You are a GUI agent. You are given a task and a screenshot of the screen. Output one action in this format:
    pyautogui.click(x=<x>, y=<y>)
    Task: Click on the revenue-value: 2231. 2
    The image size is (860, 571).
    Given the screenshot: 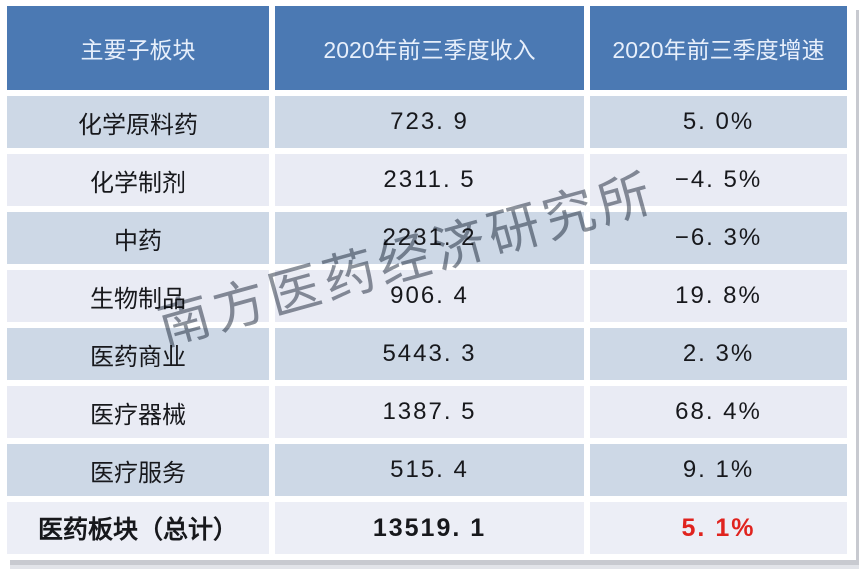 What is the action you would take?
    pyautogui.click(x=429, y=238)
    